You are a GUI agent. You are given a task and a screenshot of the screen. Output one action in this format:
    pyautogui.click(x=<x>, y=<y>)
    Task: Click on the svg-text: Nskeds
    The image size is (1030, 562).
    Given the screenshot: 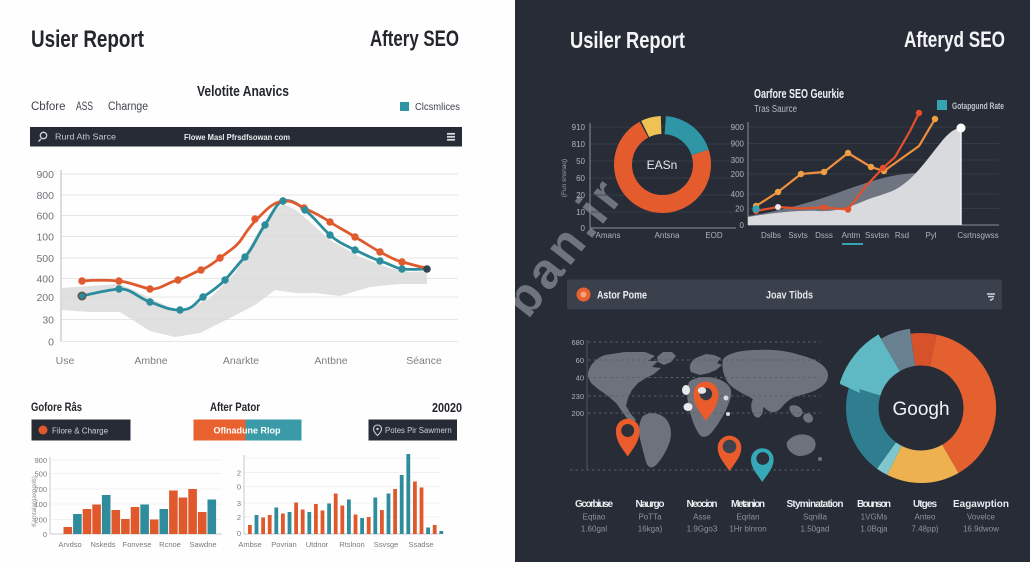 What is the action you would take?
    pyautogui.click(x=102, y=544)
    